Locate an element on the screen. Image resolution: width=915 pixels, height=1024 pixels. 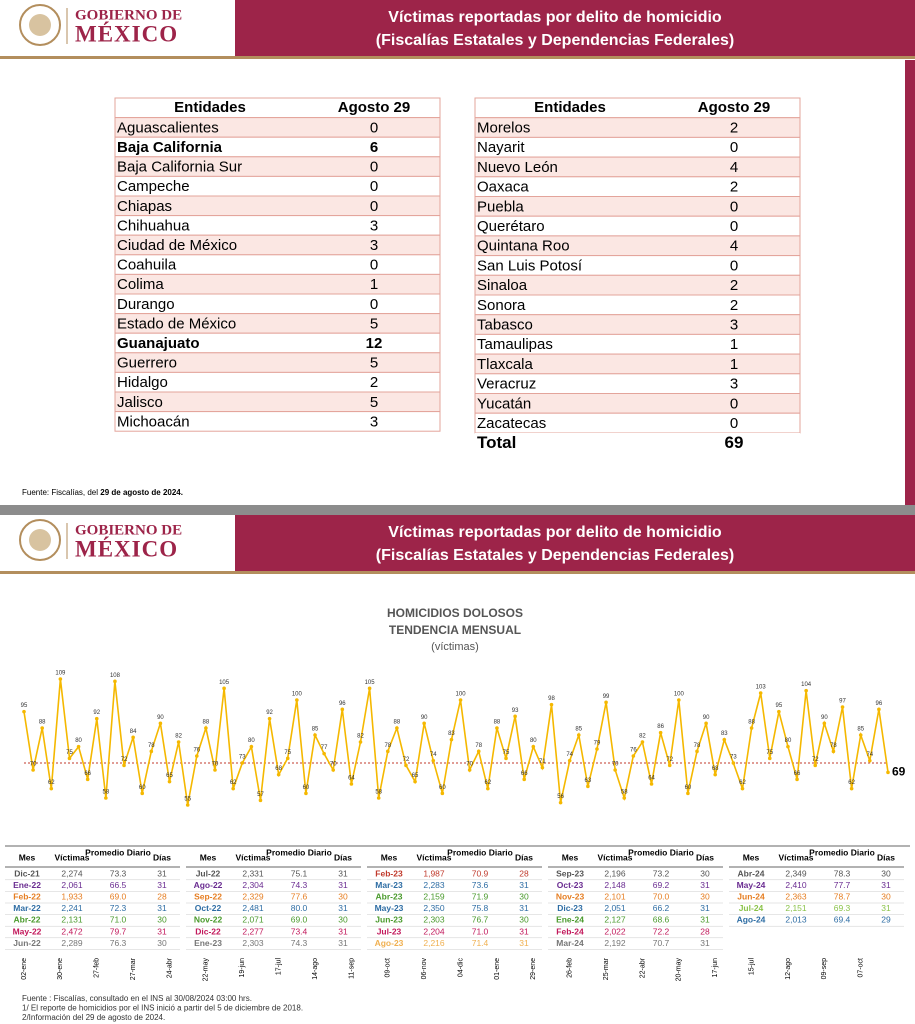
x-tick-label: 14-ago is located at coordinates (315, 969).